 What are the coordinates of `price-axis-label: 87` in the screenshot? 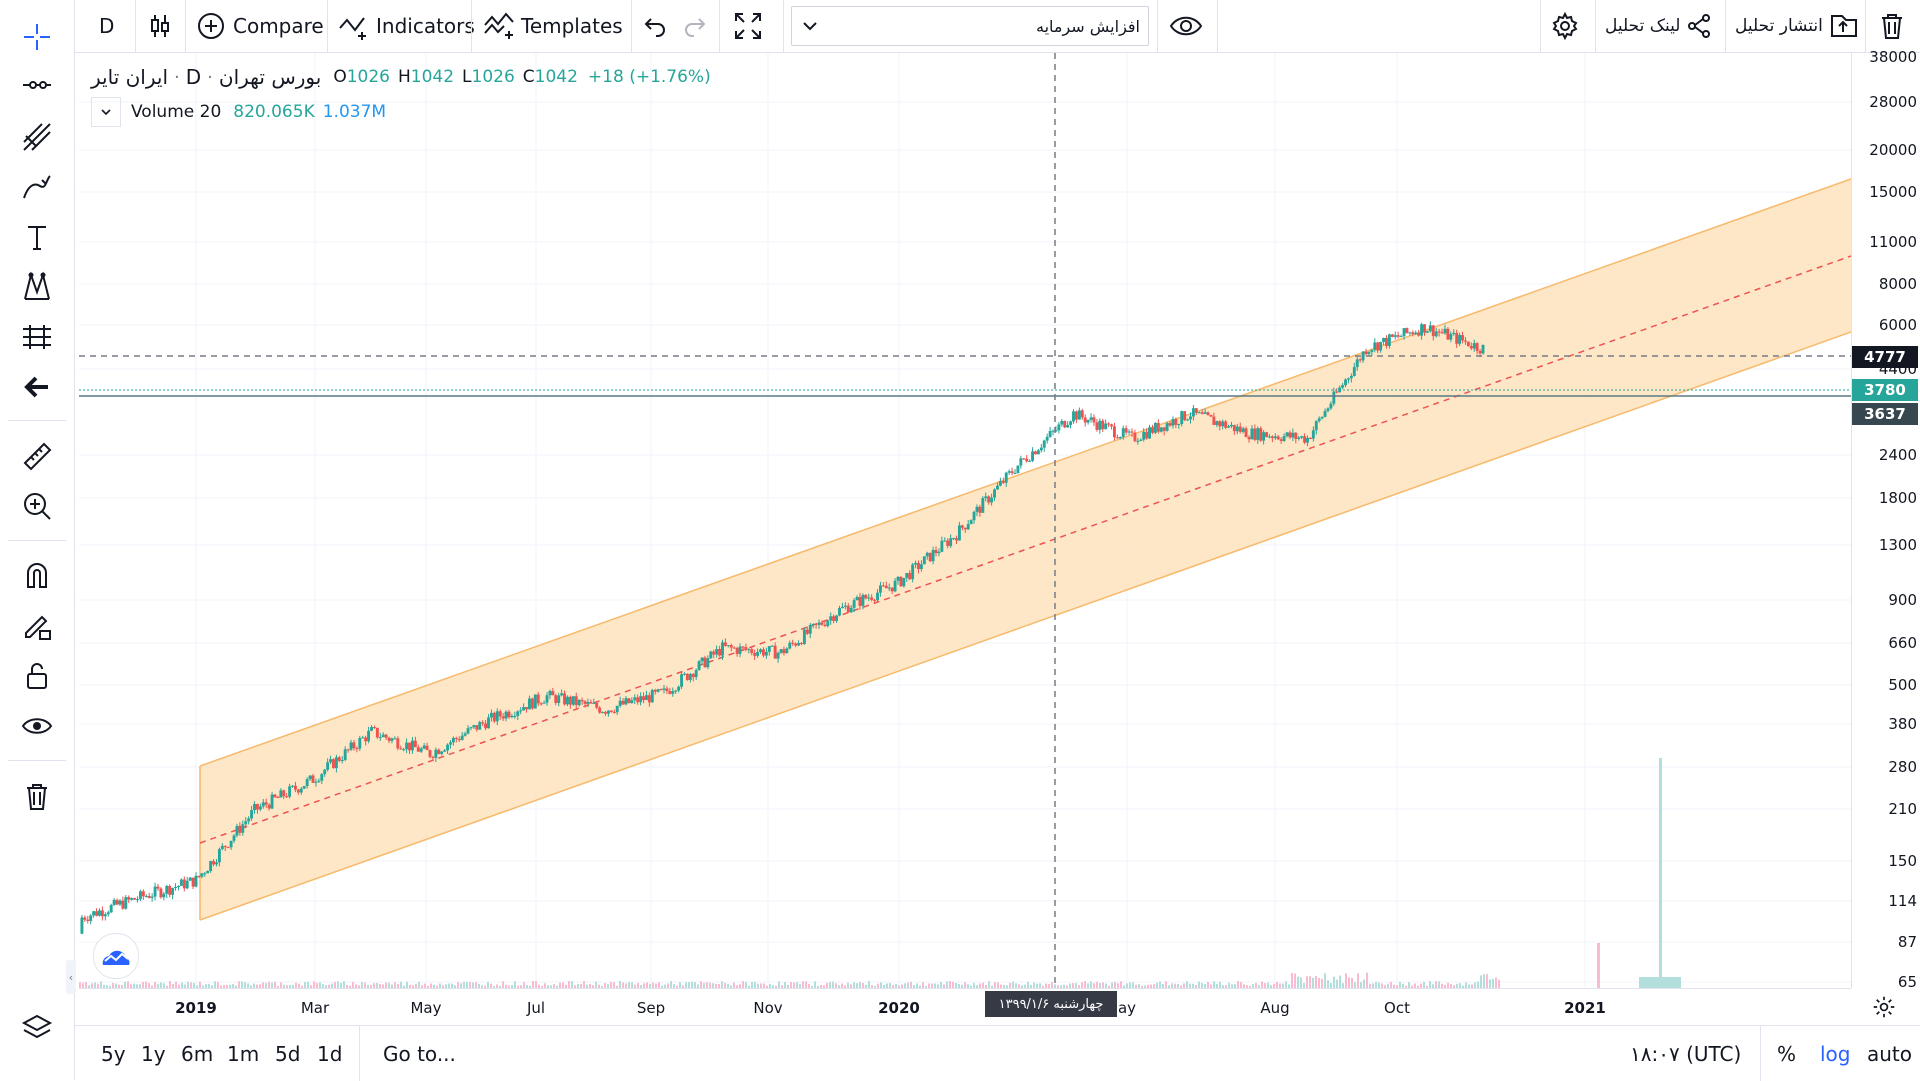 It's located at (1907, 942).